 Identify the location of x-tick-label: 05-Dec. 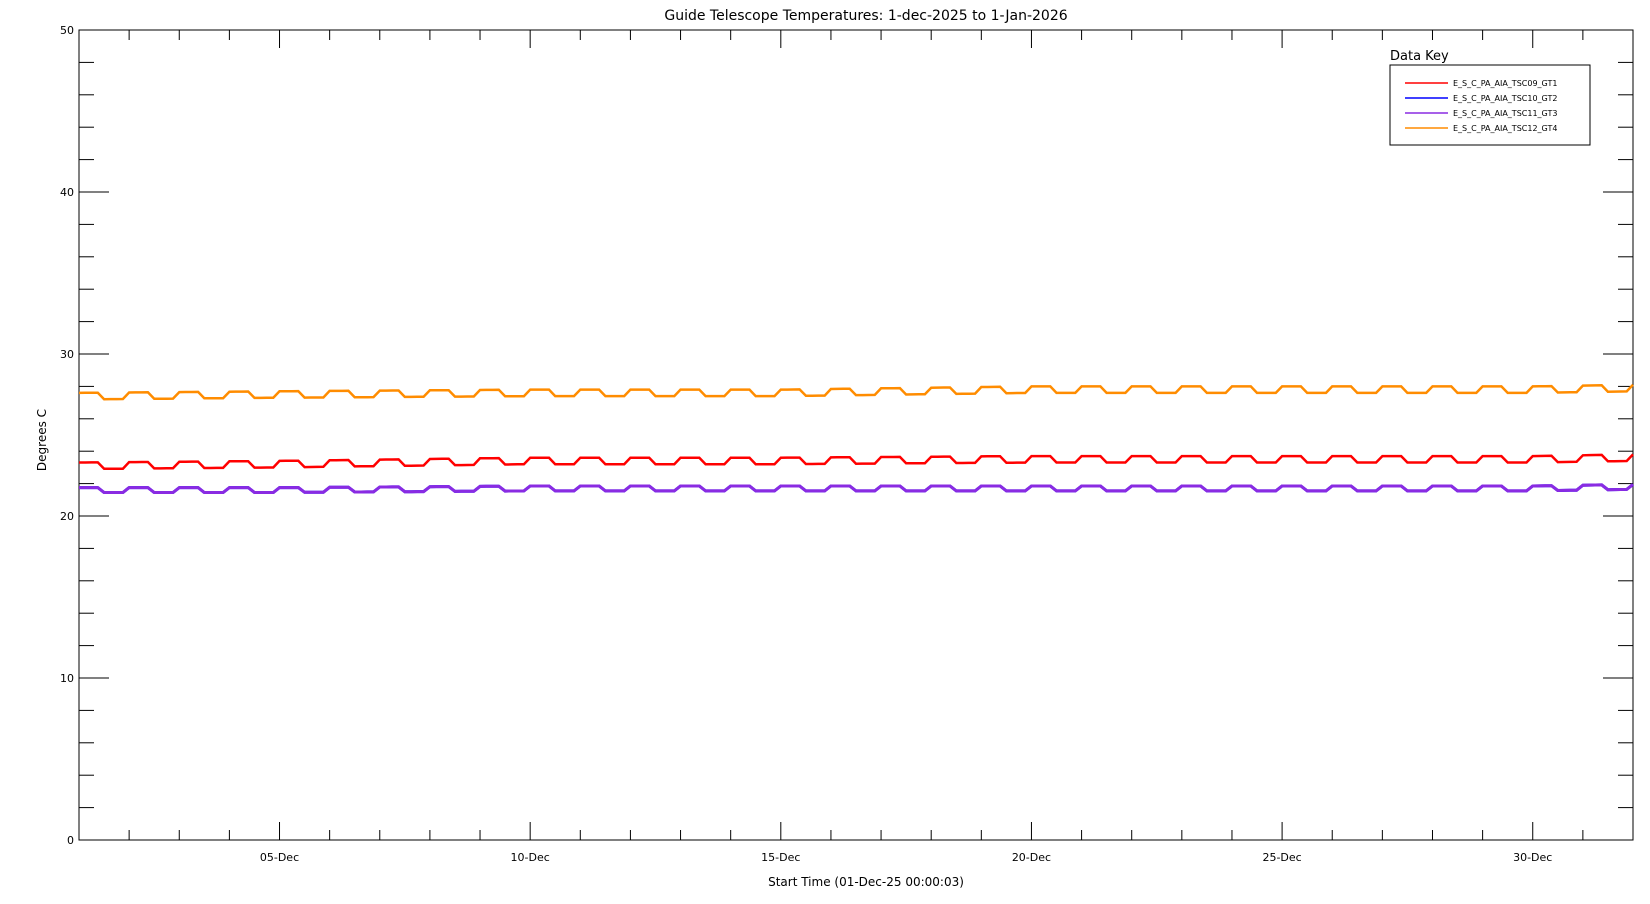
(279, 857).